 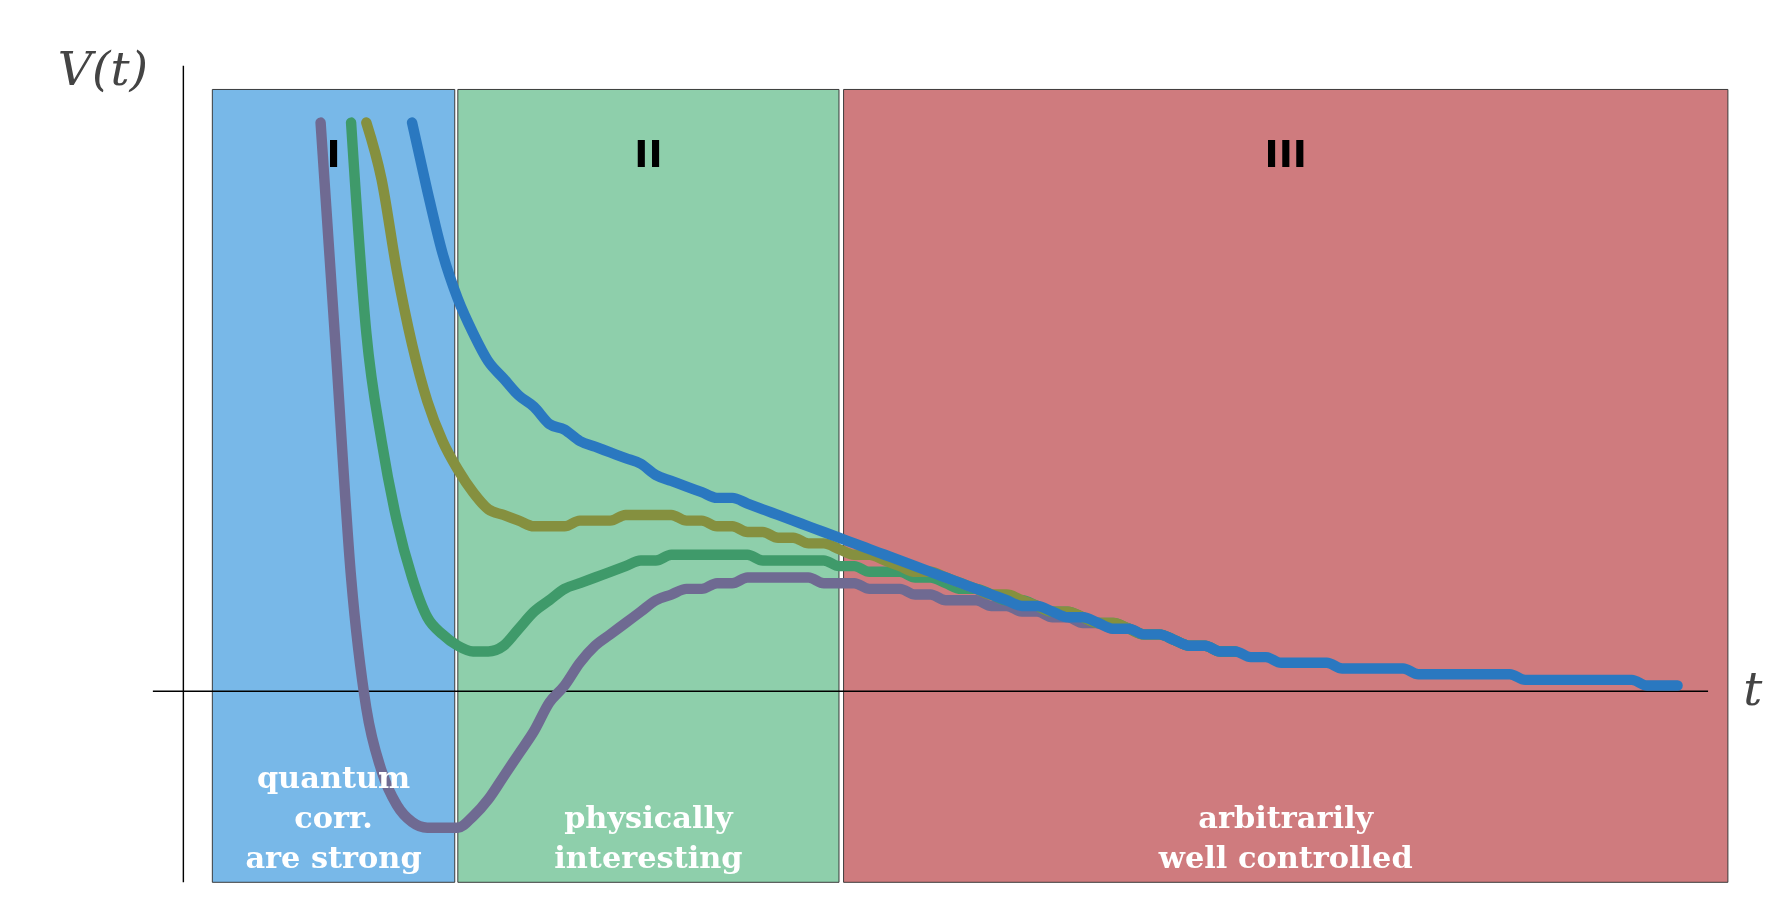 What do you see at coordinates (648, 154) in the screenshot?
I see `annotation: II` at bounding box center [648, 154].